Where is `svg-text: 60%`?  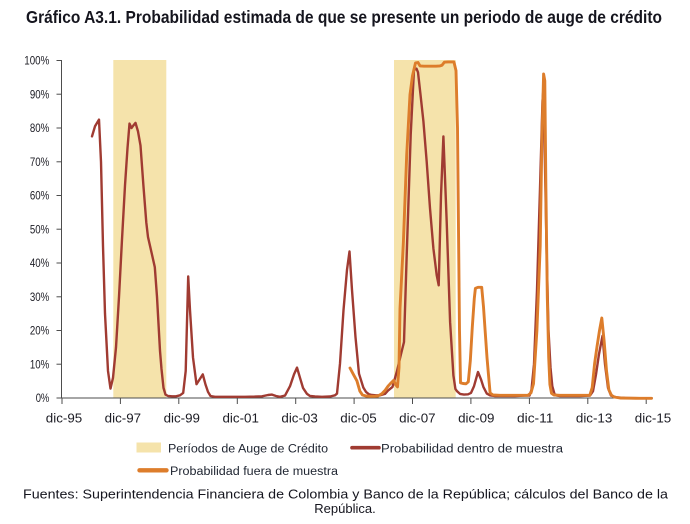
svg-text: 60% is located at coordinates (40, 196).